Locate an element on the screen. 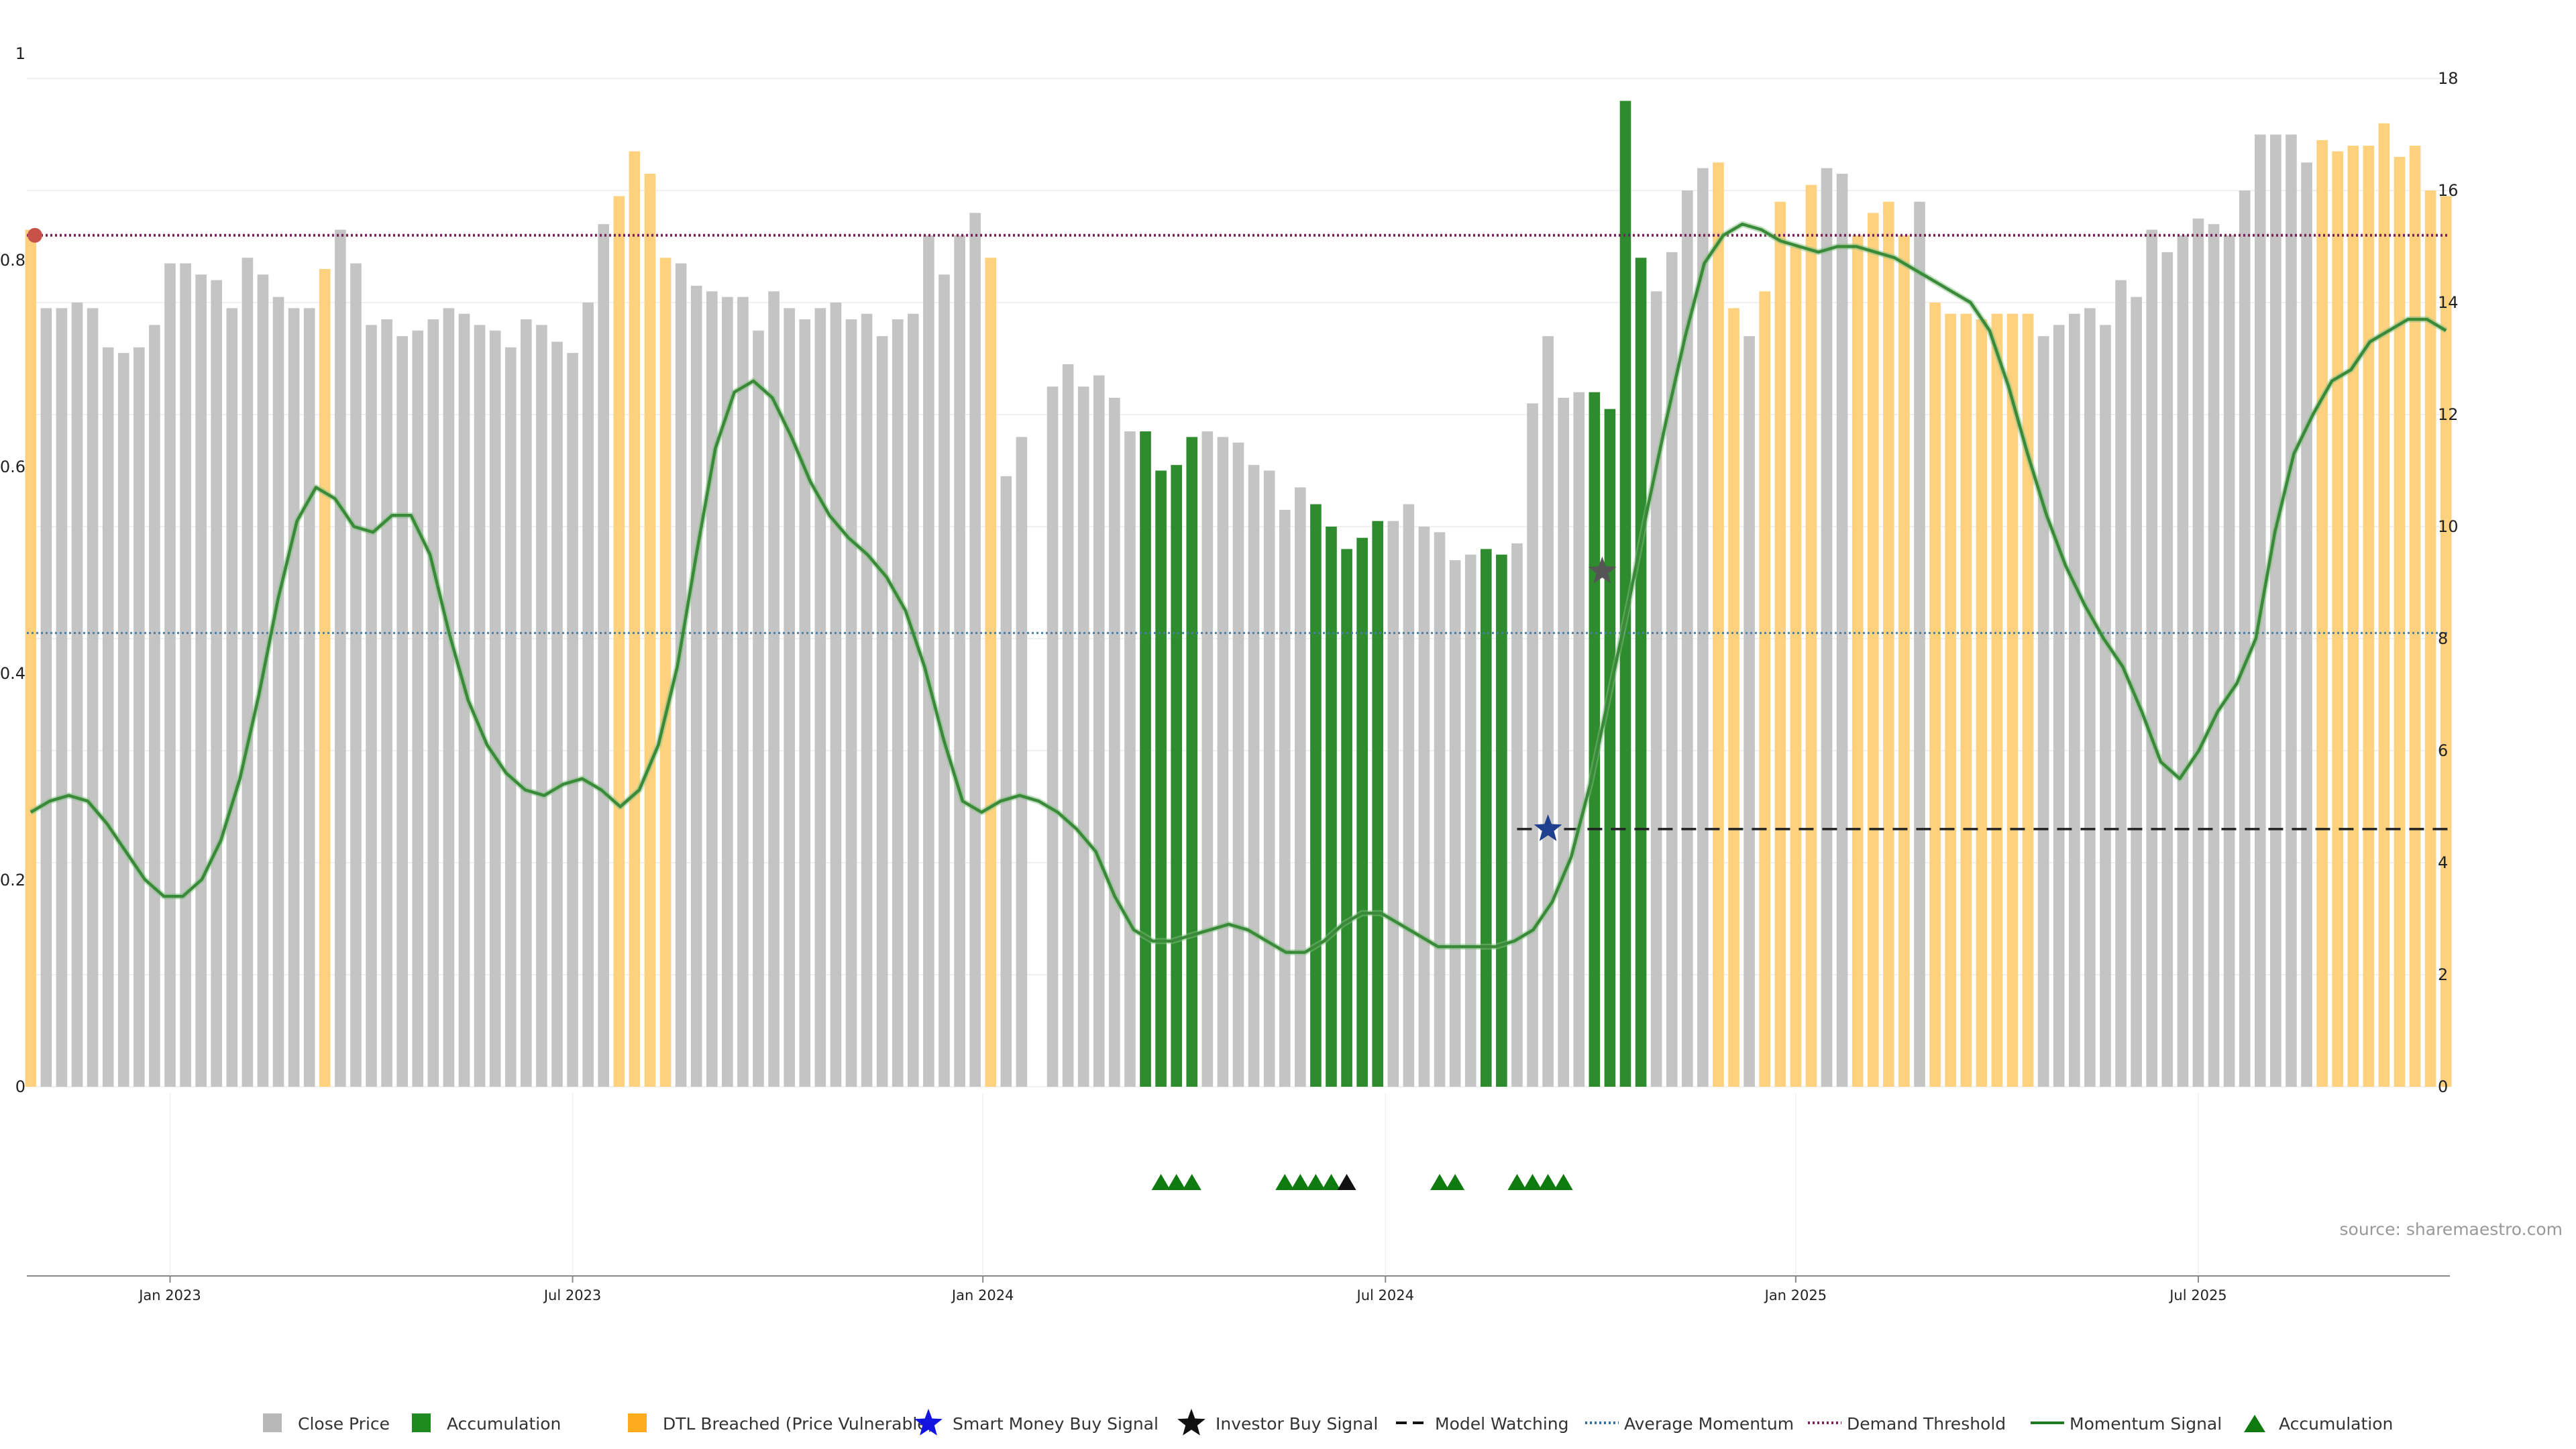 The image size is (2576, 1449). x-tick-label: Jul 2024 is located at coordinates (1385, 1295).